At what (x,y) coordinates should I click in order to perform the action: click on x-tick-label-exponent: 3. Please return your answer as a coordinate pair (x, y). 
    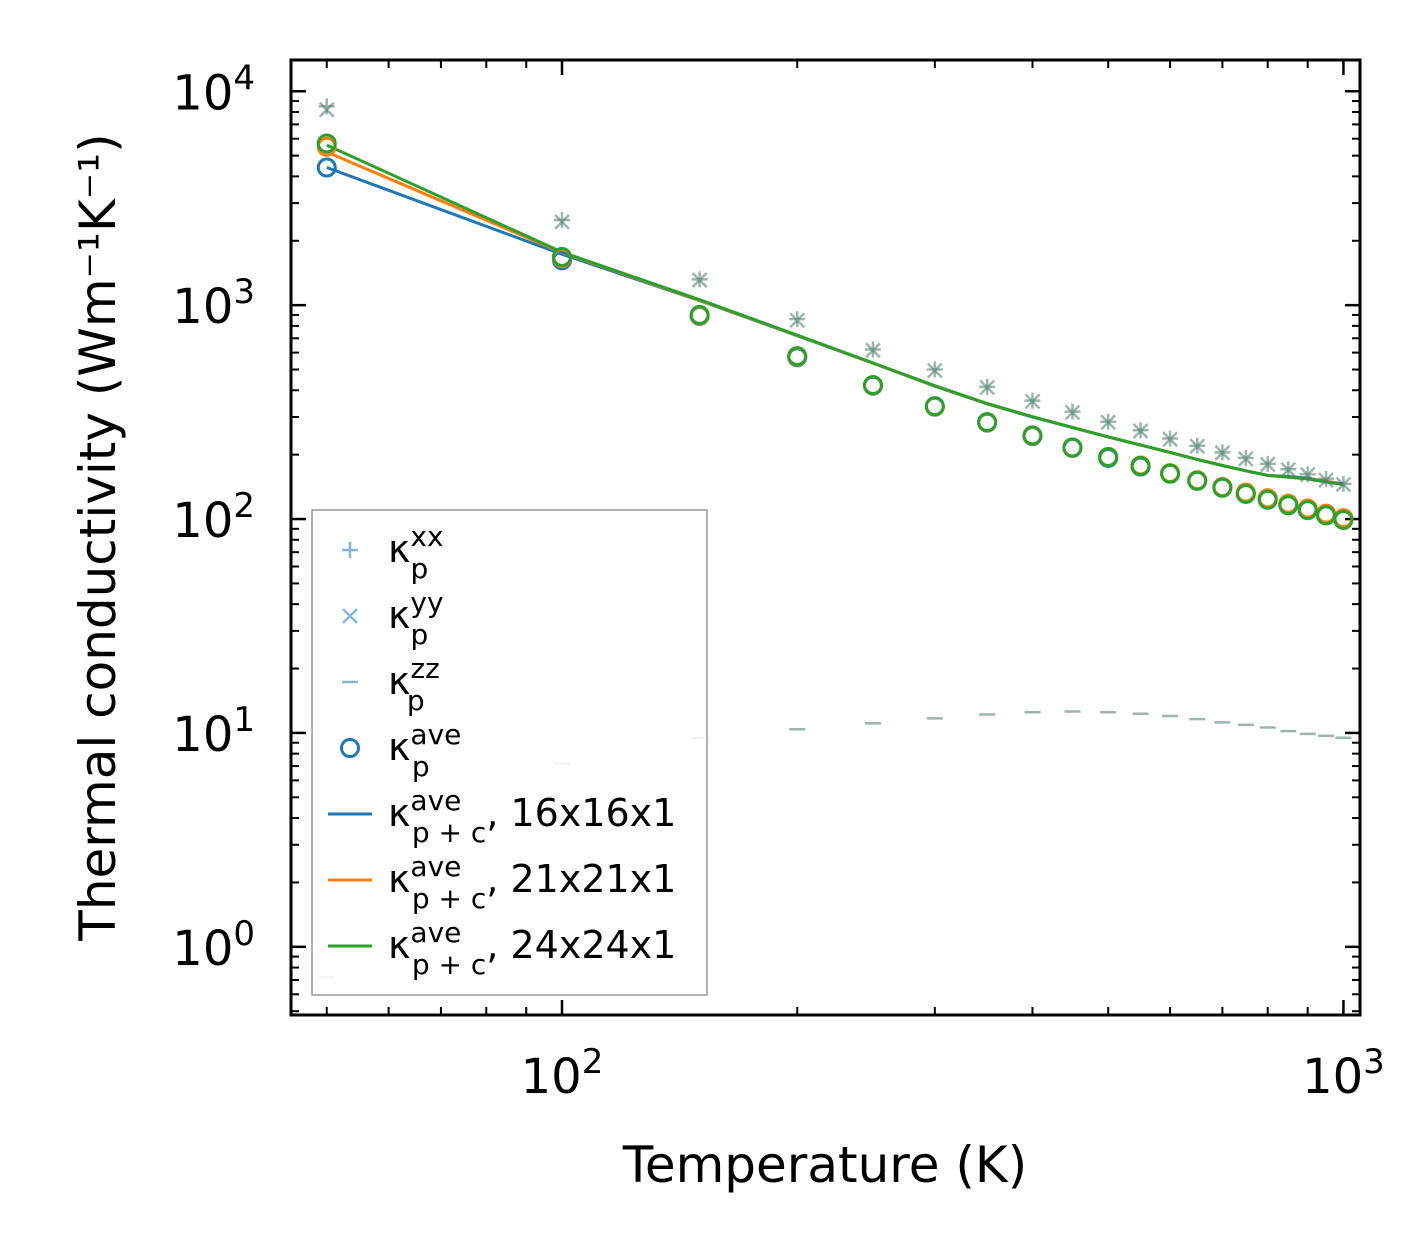
    Looking at the image, I should click on (1374, 1062).